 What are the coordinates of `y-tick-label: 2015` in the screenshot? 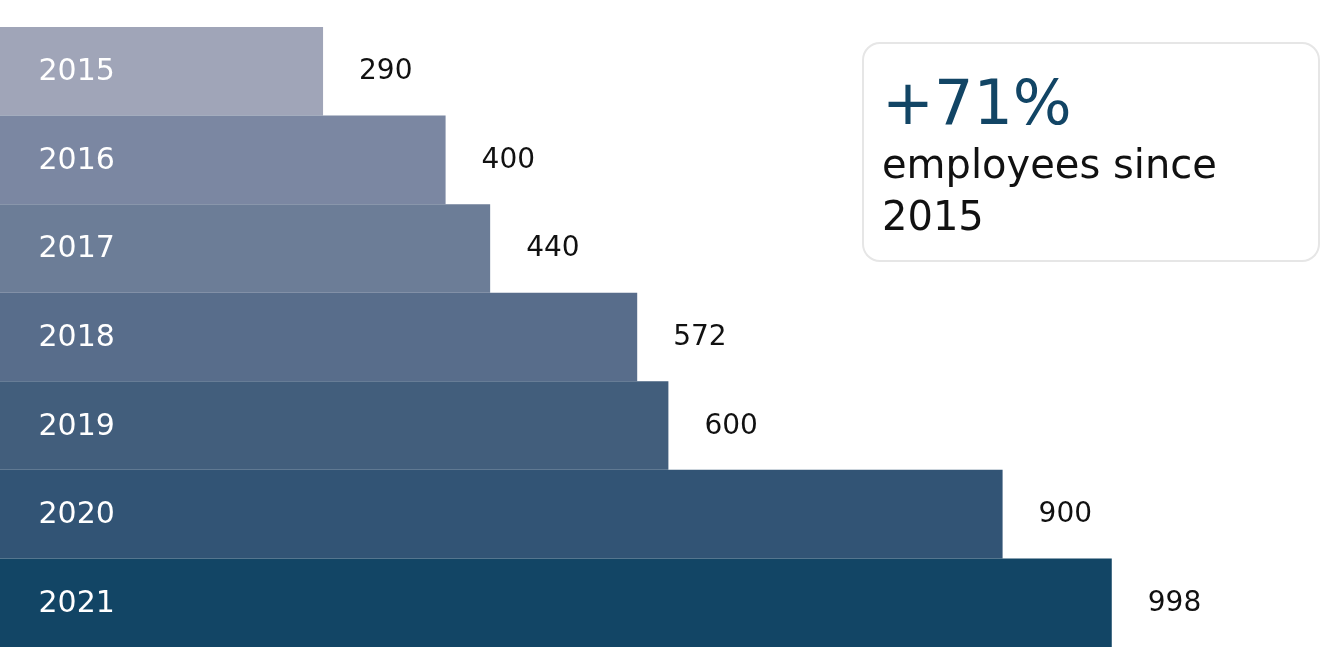 It's located at (76, 70).